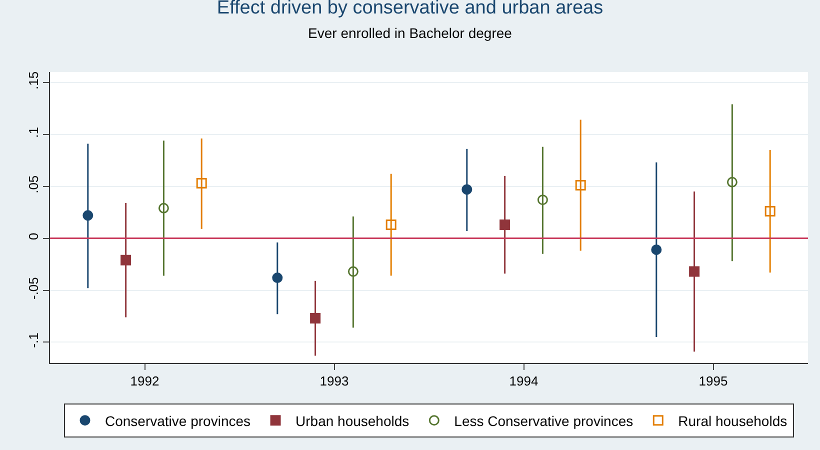  What do you see at coordinates (410, 33) in the screenshot?
I see `chart-subtitle: Ever enrolled in Bachelor degree` at bounding box center [410, 33].